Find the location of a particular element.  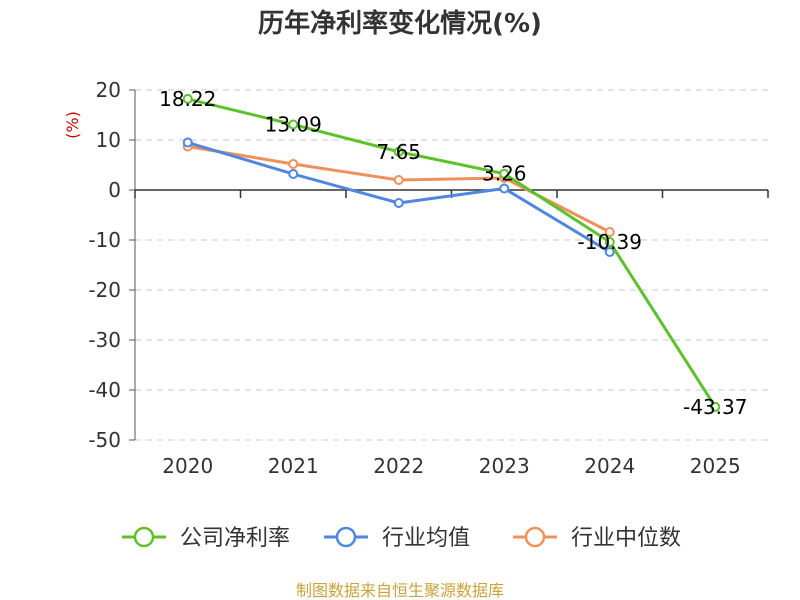

y-tick-label: 10 is located at coordinates (108, 140).